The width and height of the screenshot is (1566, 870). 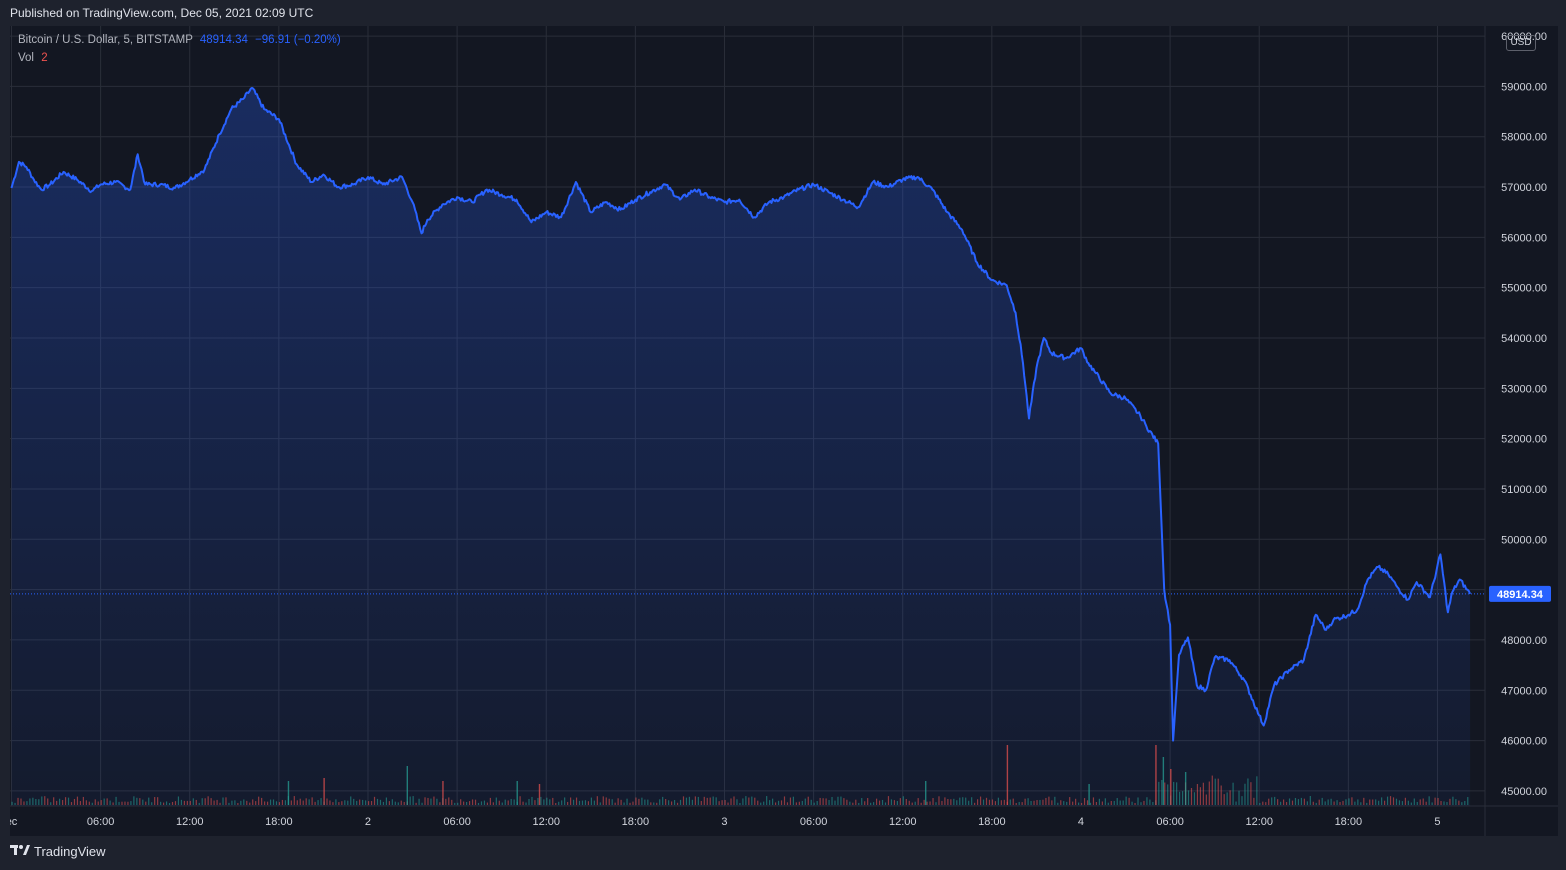 What do you see at coordinates (58, 851) in the screenshot?
I see `tradingview-logo: TradingView` at bounding box center [58, 851].